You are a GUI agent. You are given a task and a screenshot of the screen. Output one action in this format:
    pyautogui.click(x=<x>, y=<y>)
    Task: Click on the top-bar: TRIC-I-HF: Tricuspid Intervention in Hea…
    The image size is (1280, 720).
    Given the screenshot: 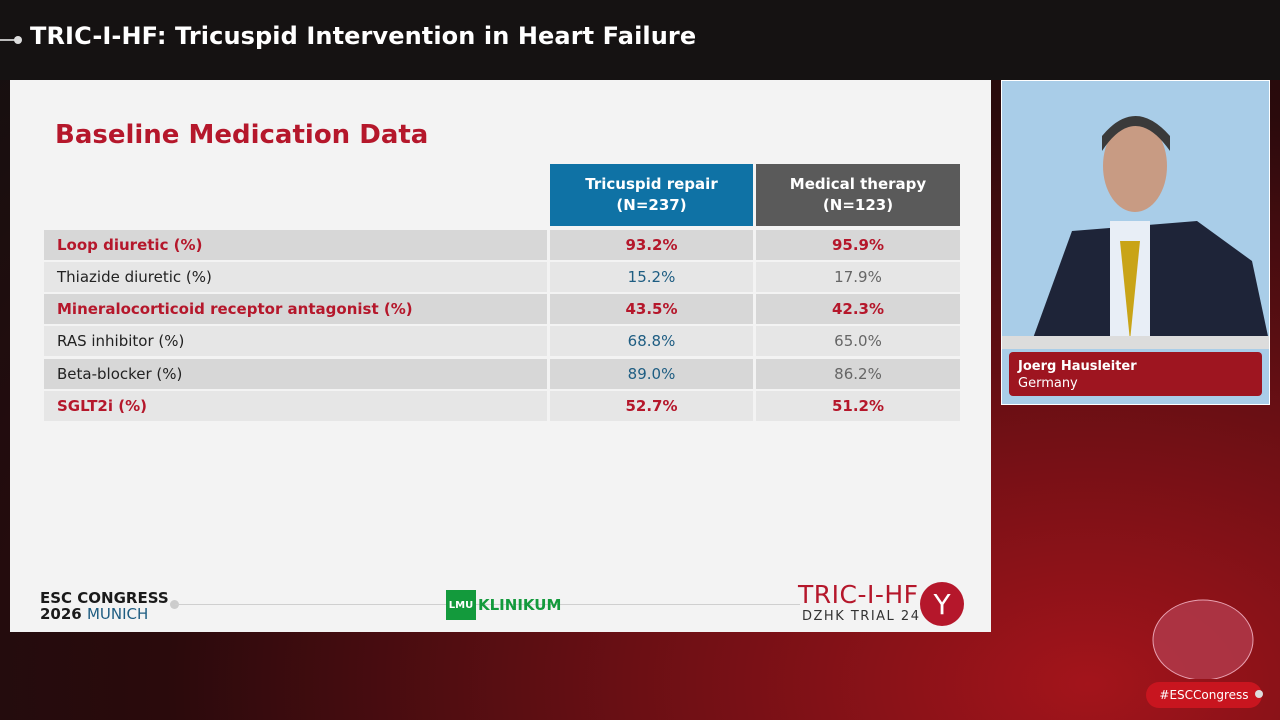 What is the action you would take?
    pyautogui.click(x=640, y=40)
    